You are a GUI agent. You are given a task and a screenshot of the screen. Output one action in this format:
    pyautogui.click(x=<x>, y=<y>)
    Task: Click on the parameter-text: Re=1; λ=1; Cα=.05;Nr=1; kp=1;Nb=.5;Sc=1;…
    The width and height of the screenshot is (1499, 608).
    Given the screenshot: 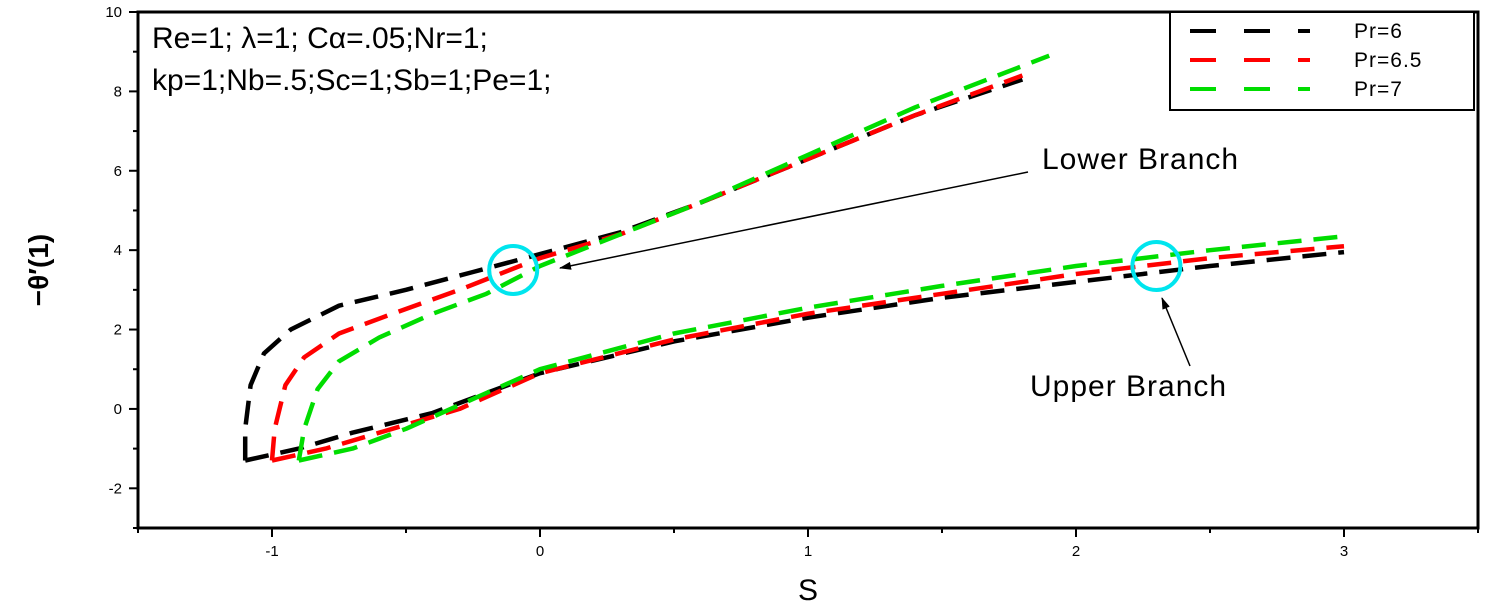 What is the action you would take?
    pyautogui.click(x=351, y=59)
    